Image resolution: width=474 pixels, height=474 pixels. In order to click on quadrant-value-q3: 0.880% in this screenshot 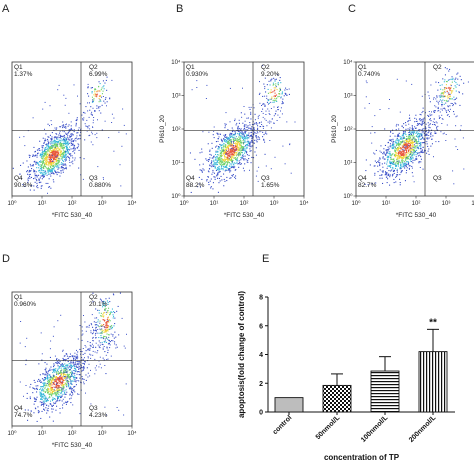, I will do `click(100, 185)`.